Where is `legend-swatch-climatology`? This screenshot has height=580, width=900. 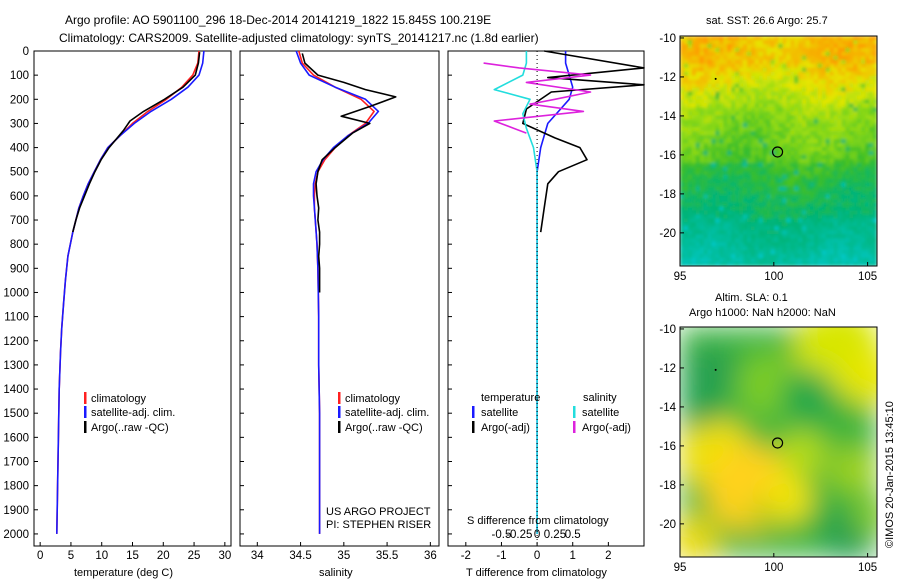 legend-swatch-climatology is located at coordinates (339, 398).